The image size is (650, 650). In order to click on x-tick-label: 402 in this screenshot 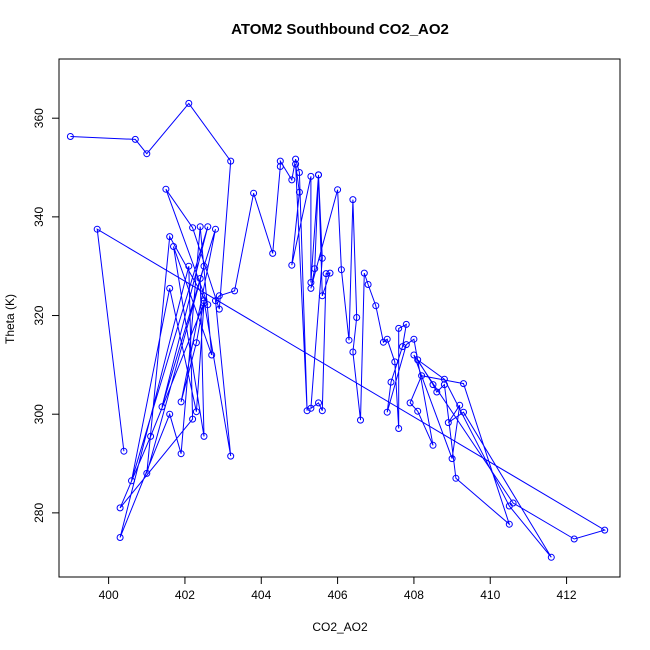, I will do `click(185, 595)`.